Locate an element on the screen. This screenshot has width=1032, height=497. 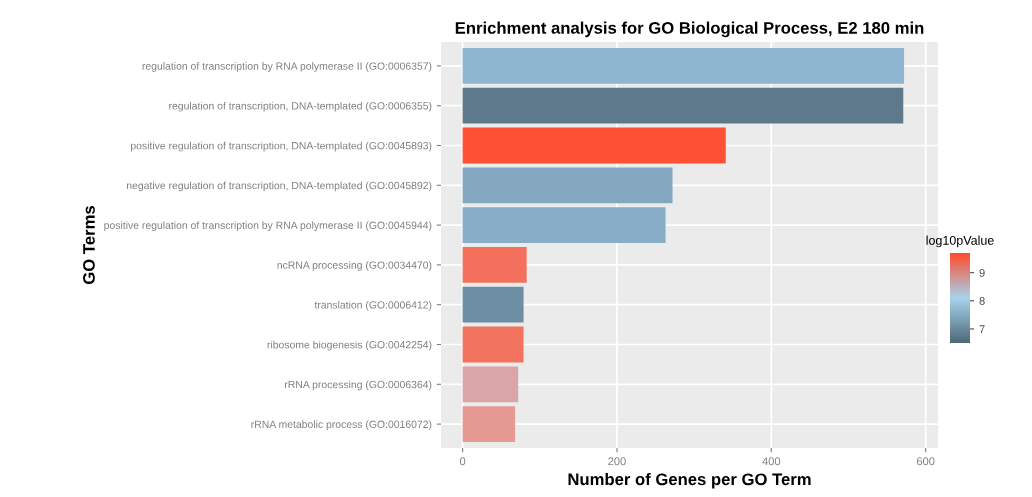
x-tick-label: 200 is located at coordinates (617, 461).